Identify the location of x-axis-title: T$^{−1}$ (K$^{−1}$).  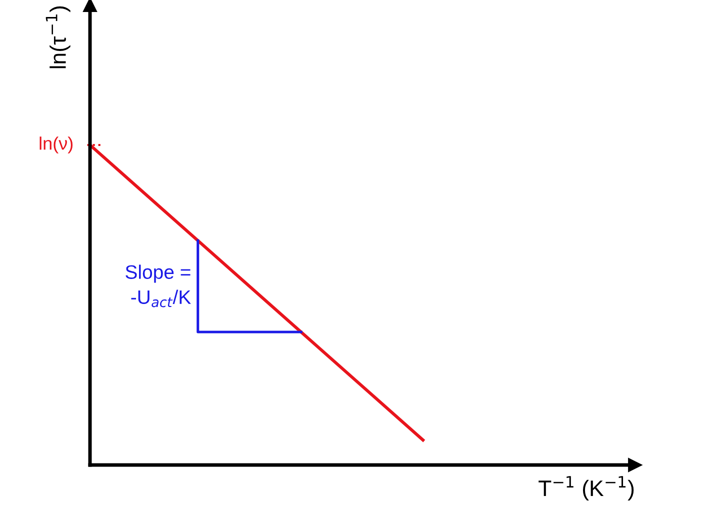
(586, 488).